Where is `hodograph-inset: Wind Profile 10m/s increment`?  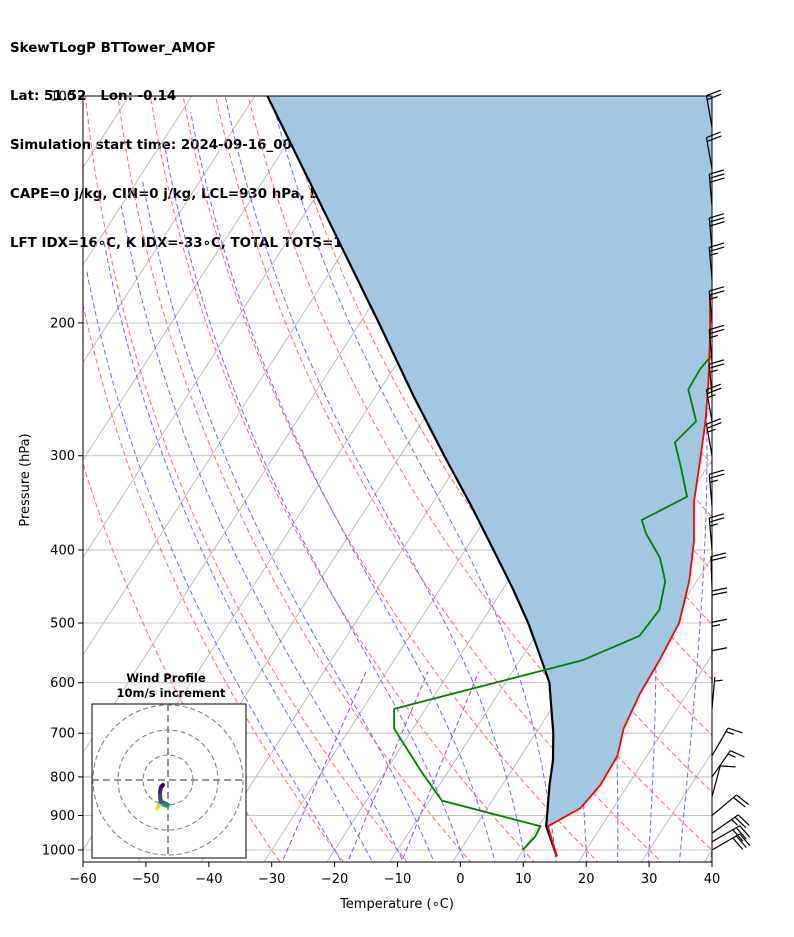 hodograph-inset: Wind Profile 10m/s increment is located at coordinates (169, 765).